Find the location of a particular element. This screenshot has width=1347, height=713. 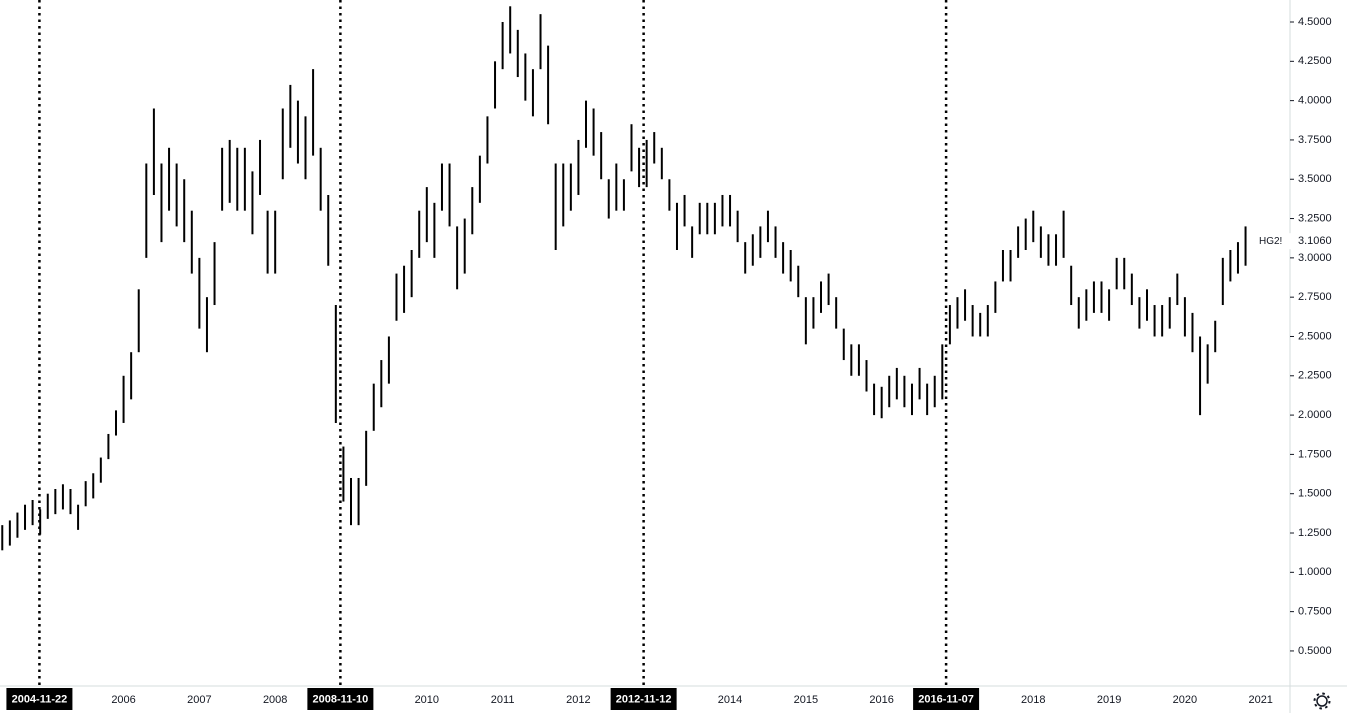

gear-teeth is located at coordinates (1322, 701).